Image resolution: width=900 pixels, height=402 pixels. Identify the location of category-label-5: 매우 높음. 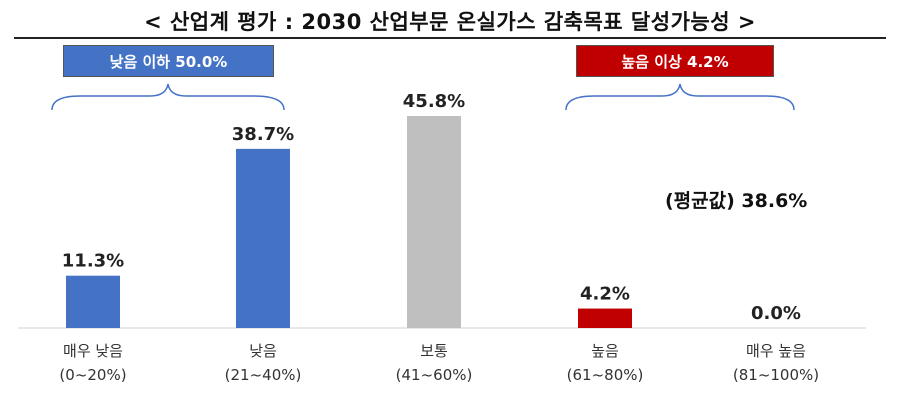
(776, 351).